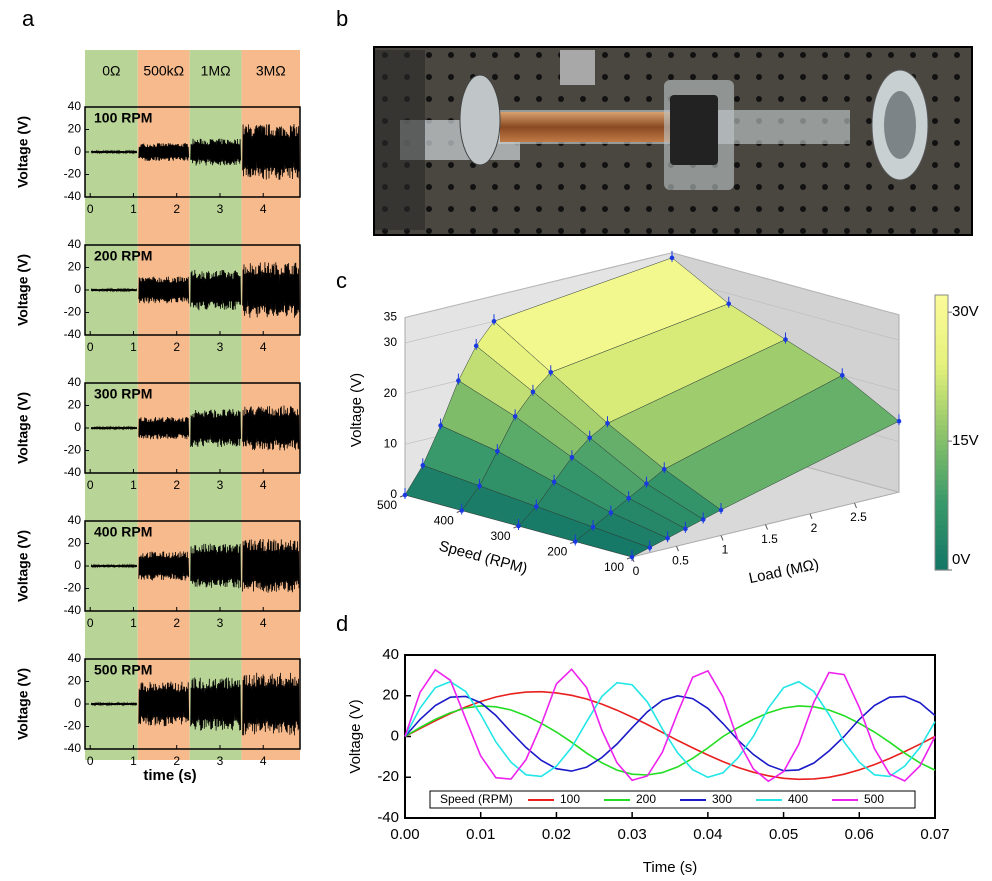 This screenshot has height=881, width=992. What do you see at coordinates (480, 834) in the screenshot?
I see `x-tick-label: 0.01` at bounding box center [480, 834].